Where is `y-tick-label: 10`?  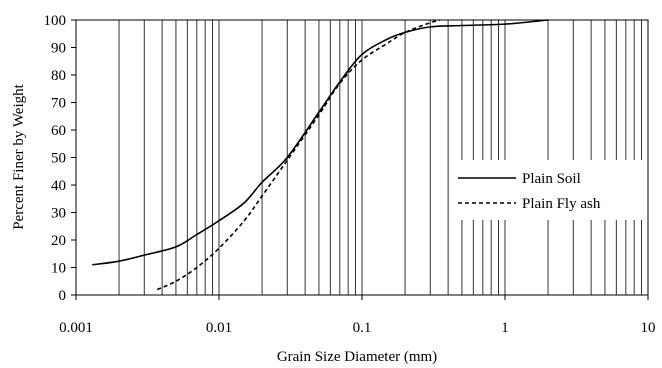 y-tick-label: 10 is located at coordinates (58, 269).